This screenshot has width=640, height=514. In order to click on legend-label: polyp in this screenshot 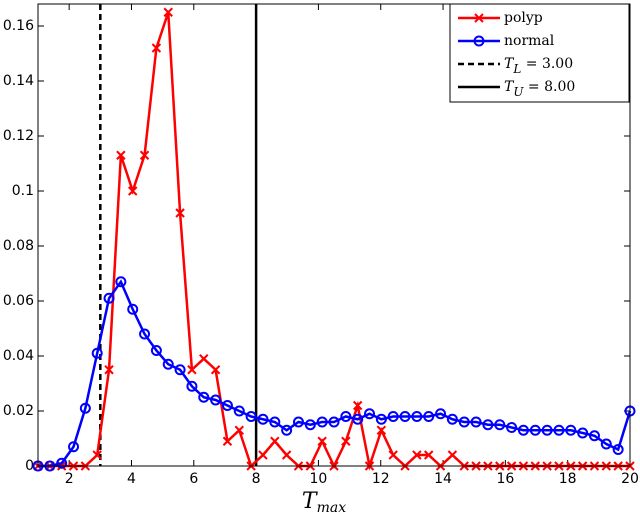, I will do `click(523, 18)`.